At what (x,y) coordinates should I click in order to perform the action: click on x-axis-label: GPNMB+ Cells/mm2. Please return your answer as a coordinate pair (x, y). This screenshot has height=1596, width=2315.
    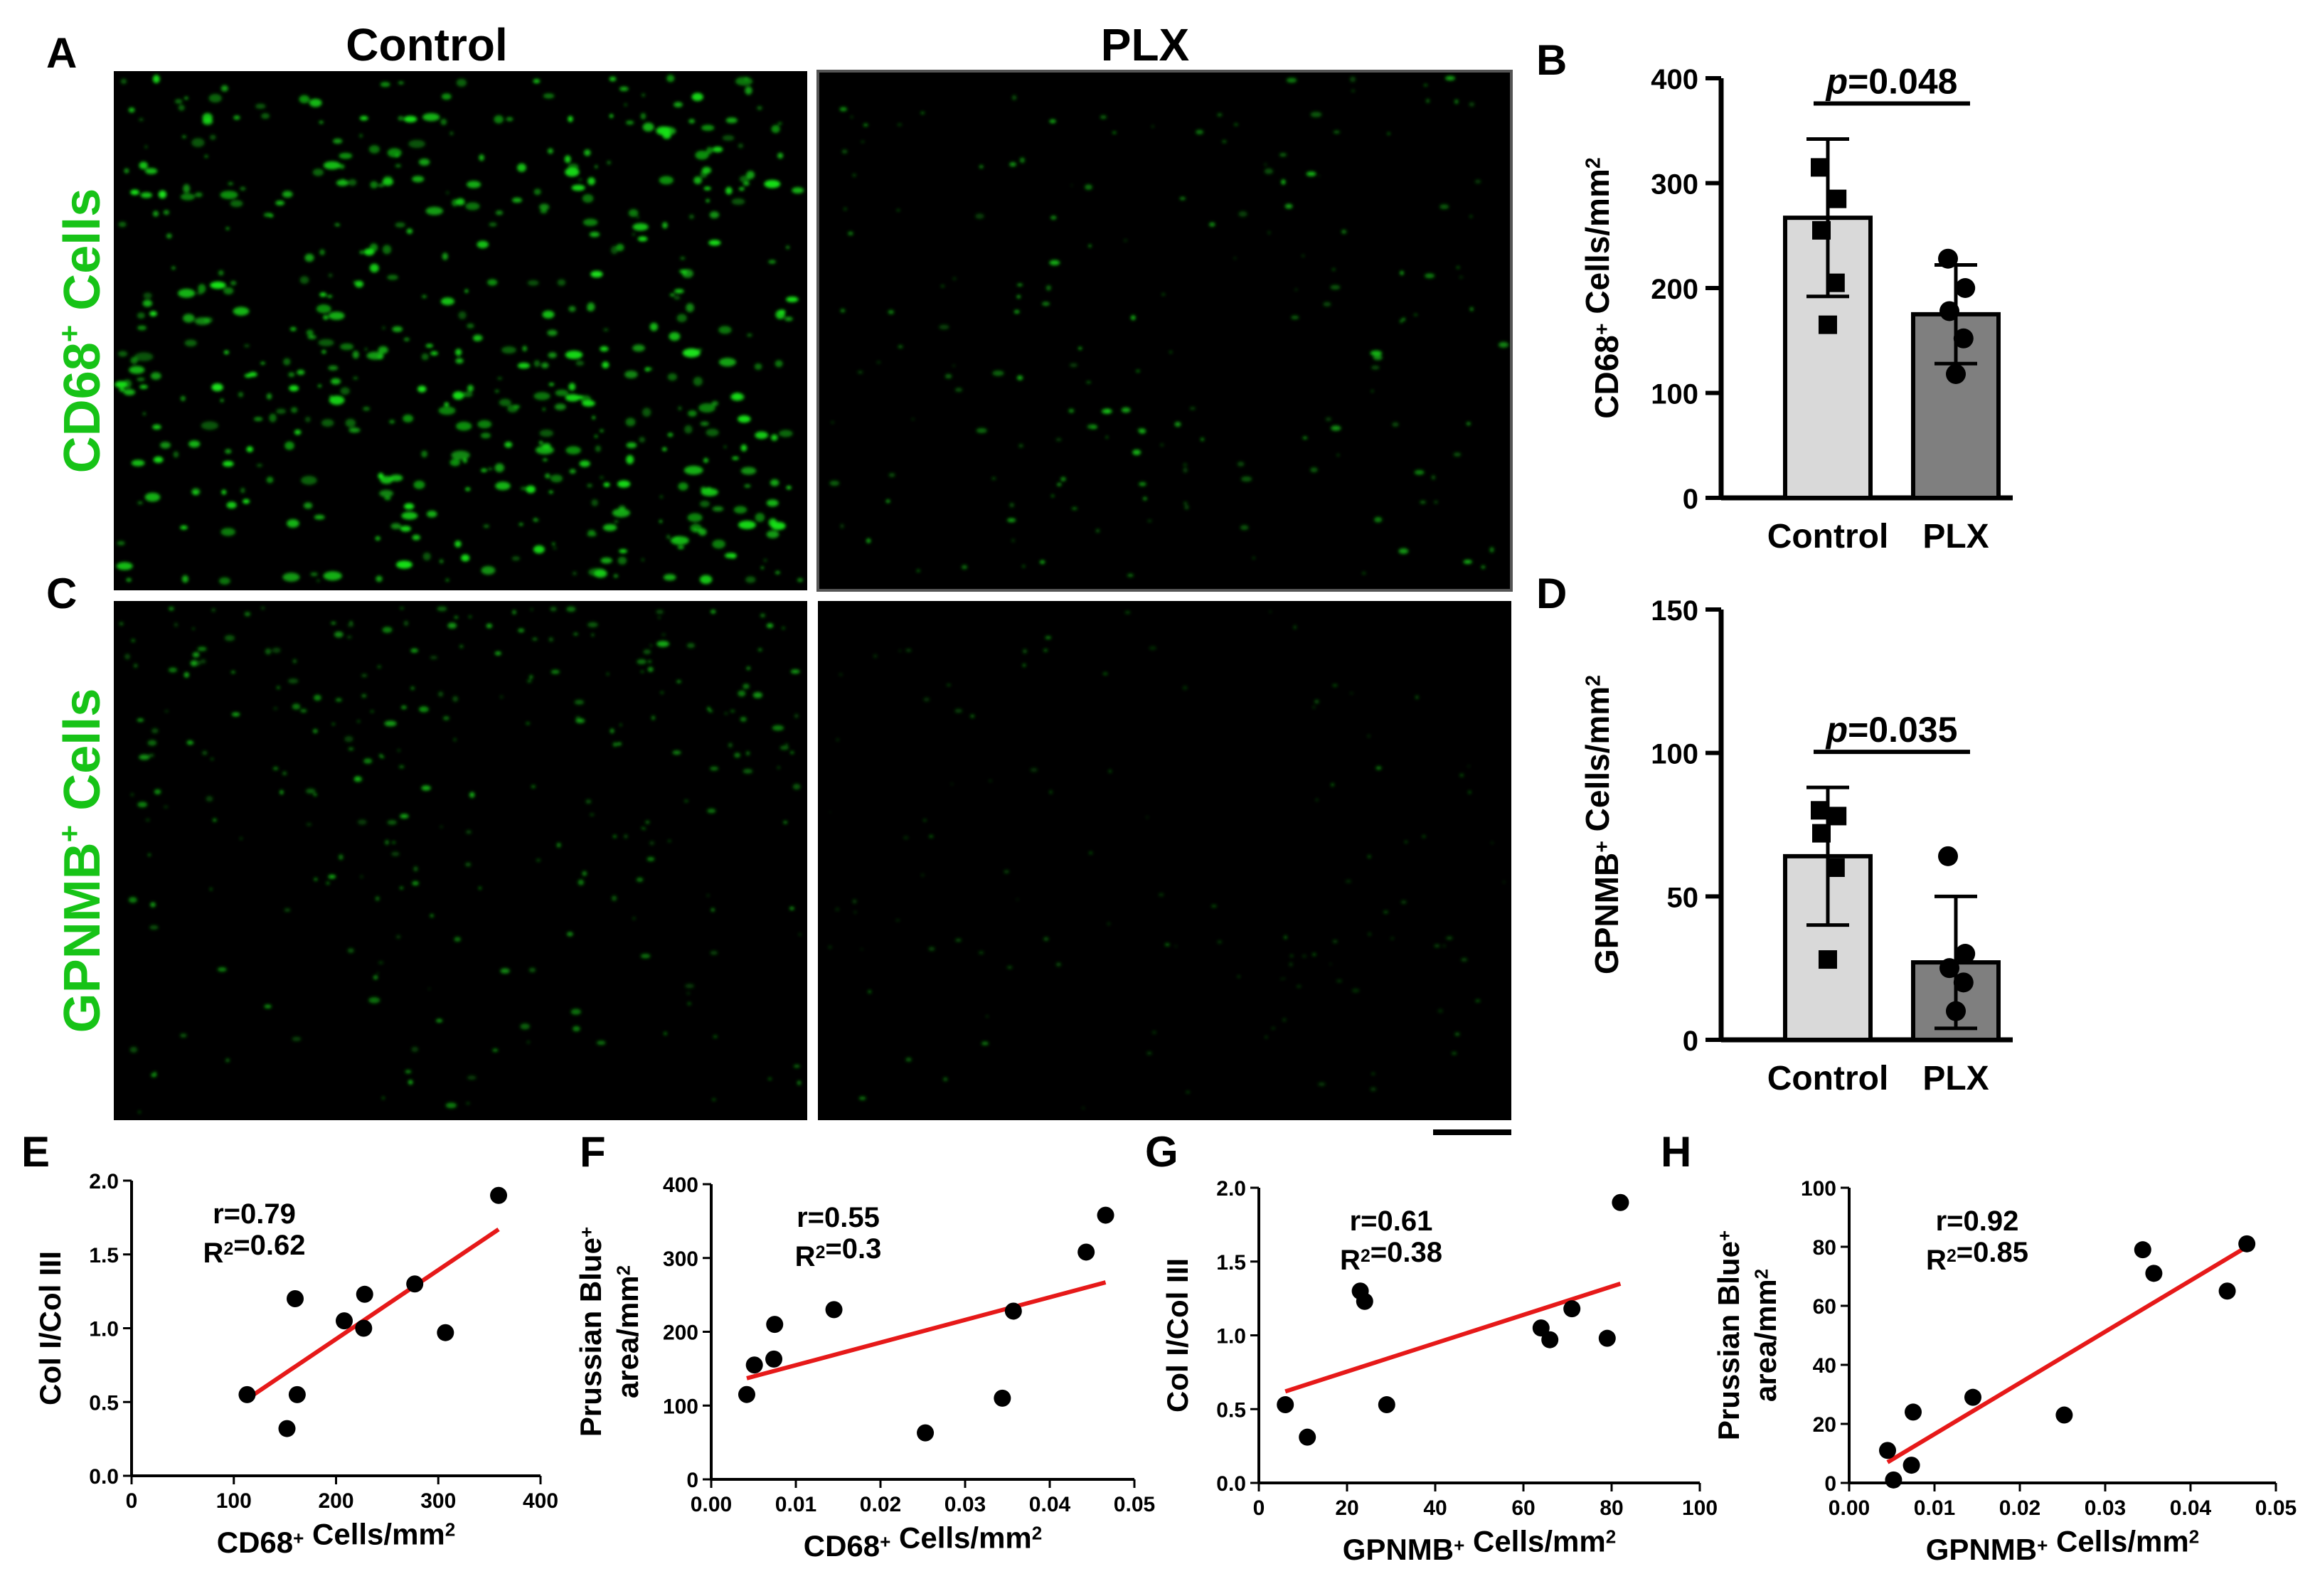
    Looking at the image, I should click on (1479, 1545).